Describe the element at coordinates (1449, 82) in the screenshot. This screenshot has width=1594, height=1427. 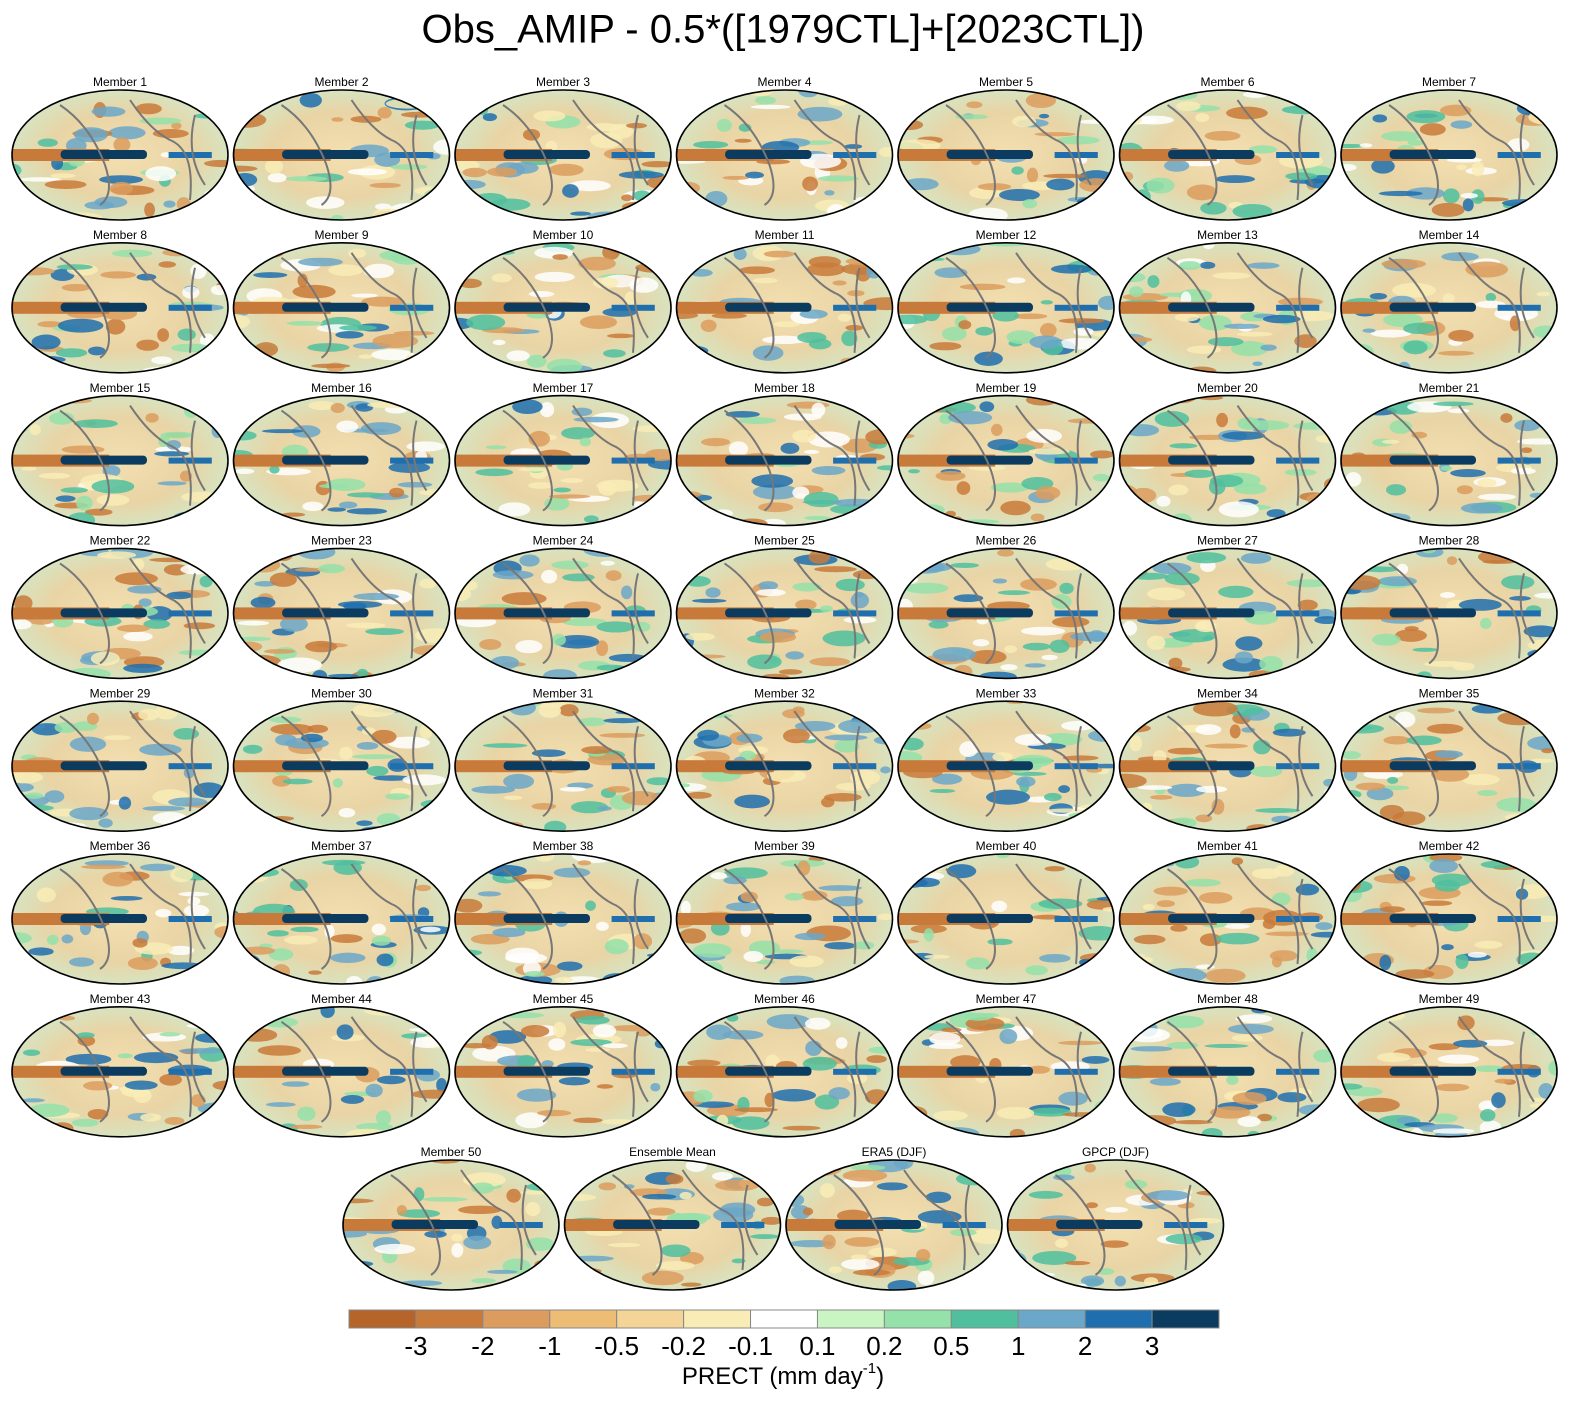
I see `panel-label: Member 7` at that location.